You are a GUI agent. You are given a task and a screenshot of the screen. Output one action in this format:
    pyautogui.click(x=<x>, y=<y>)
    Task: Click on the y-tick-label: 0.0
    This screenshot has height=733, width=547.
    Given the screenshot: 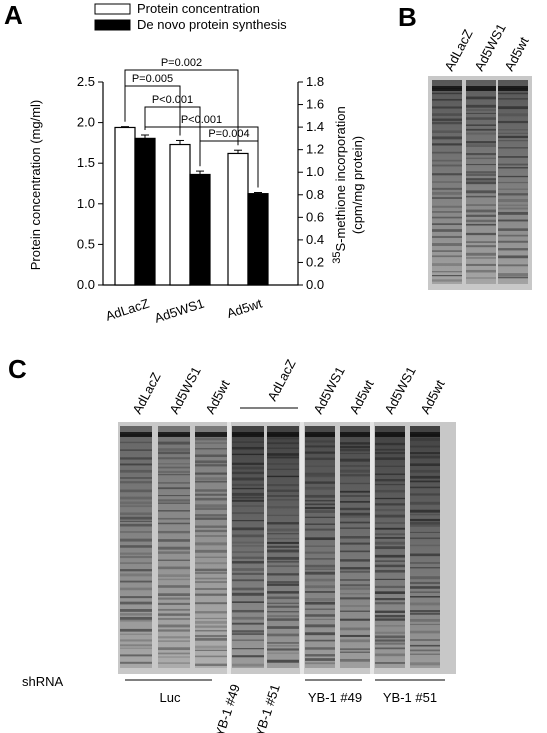 What is the action you would take?
    pyautogui.click(x=86, y=284)
    